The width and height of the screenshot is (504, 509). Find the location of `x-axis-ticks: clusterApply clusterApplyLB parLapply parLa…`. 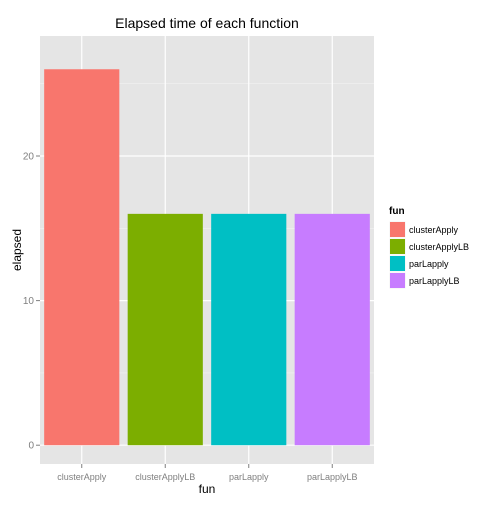

x-axis-ticks: clusterApply clusterApplyLB parLapply parLa… is located at coordinates (207, 473).